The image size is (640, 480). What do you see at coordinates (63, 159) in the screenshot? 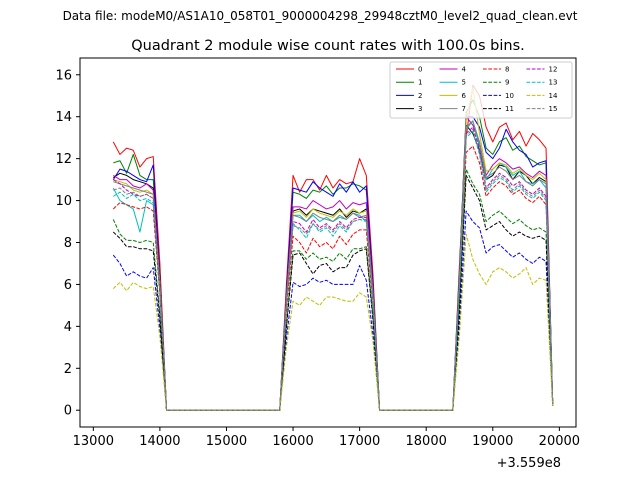
I see `y-tick-label: 12` at bounding box center [63, 159].